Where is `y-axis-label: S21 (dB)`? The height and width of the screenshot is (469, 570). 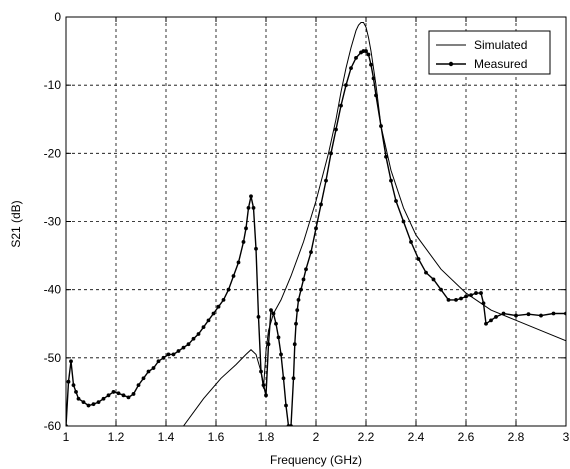 y-axis-label: S21 (dB) is located at coordinates (16, 223).